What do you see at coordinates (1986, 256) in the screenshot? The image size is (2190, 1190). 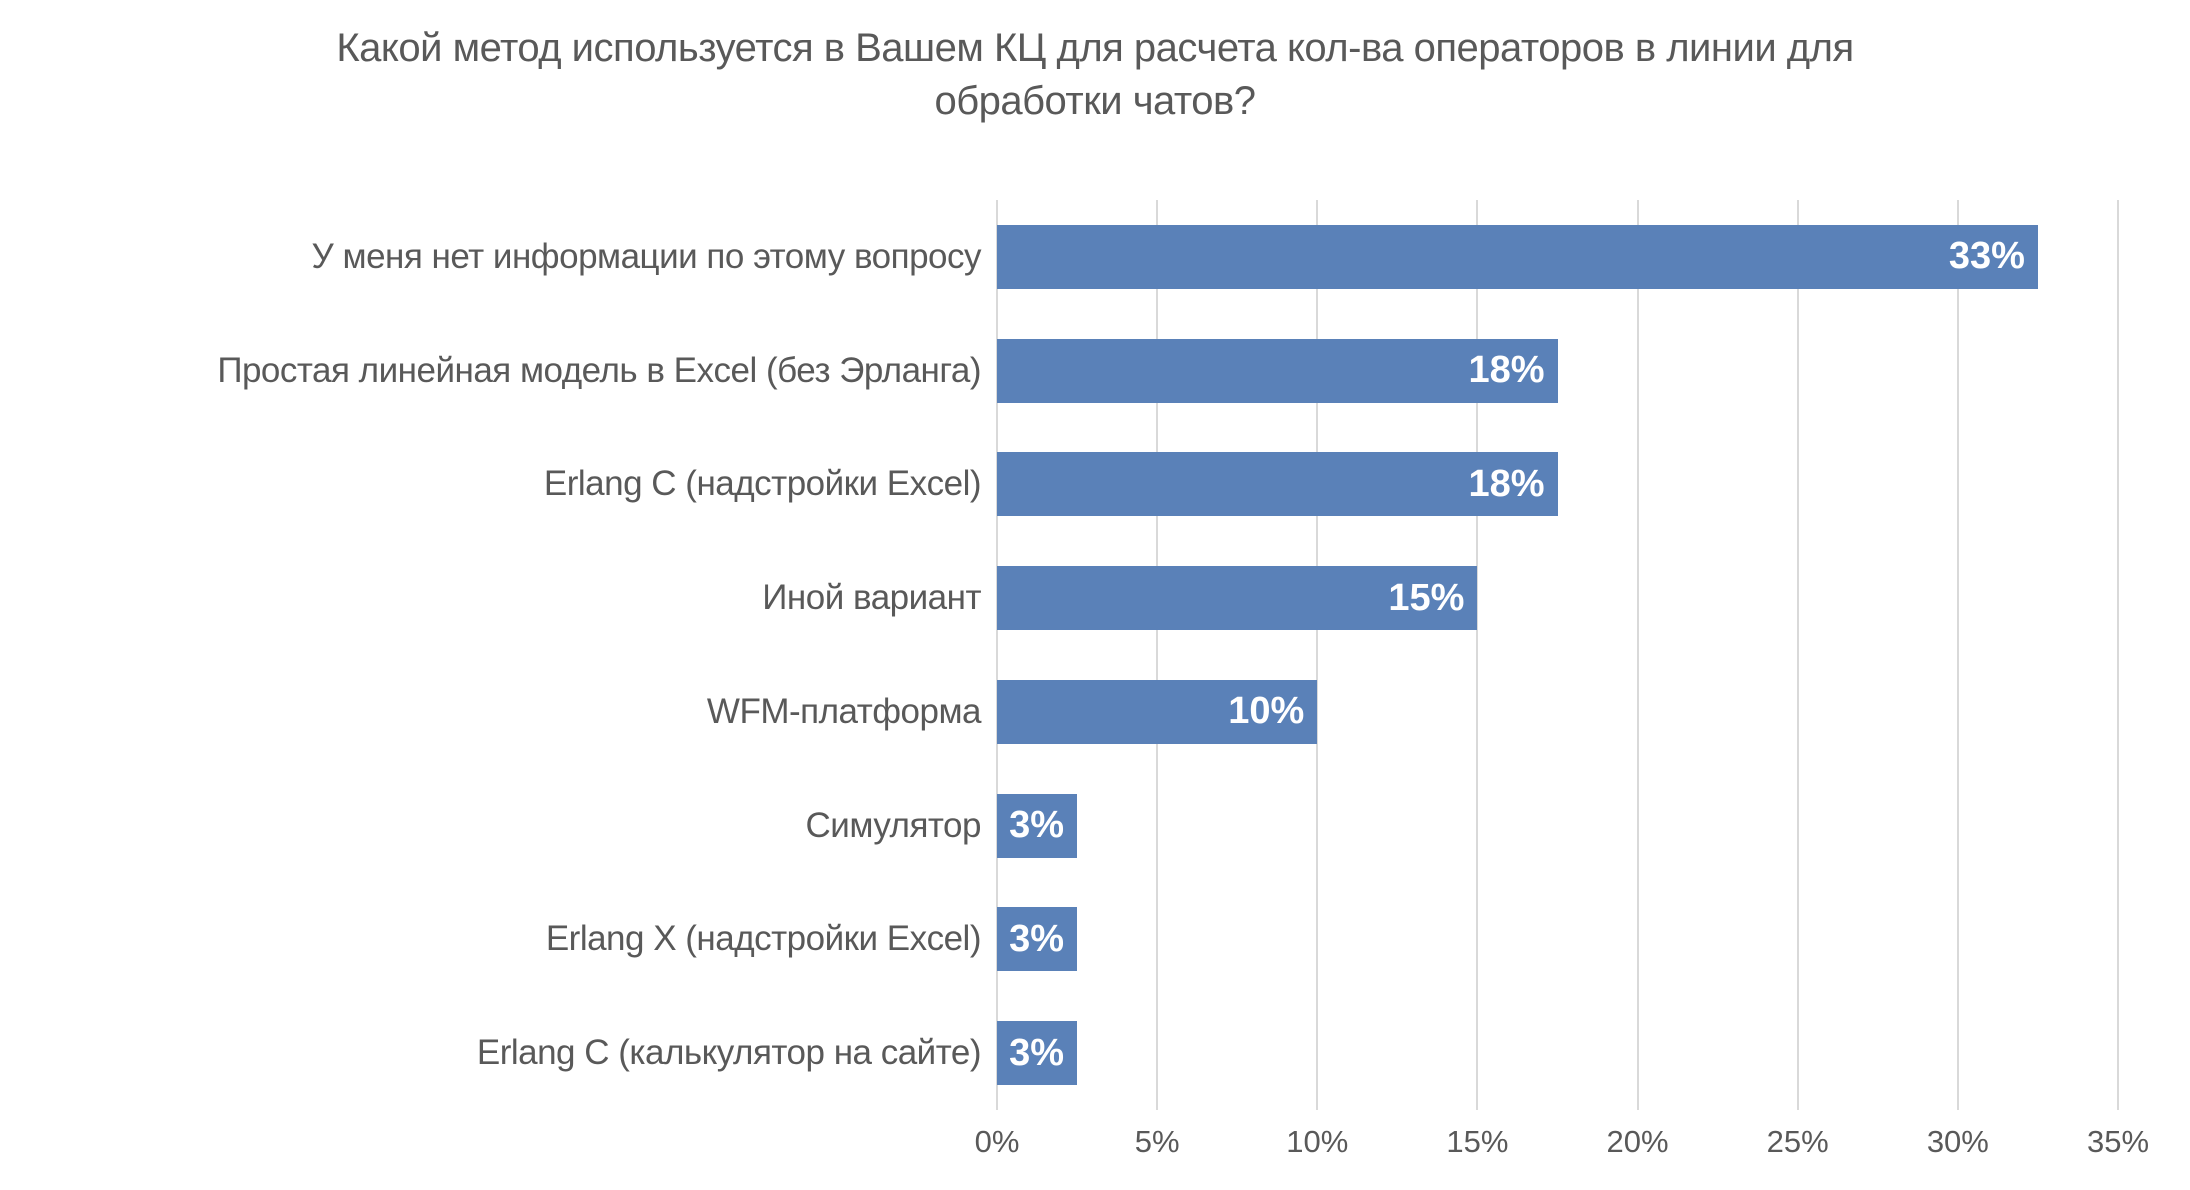 I see `bar-data-label: 33%` at bounding box center [1986, 256].